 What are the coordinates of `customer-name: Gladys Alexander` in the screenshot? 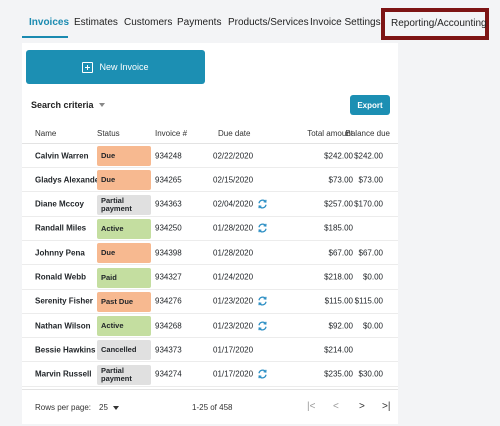 It's located at (69, 180).